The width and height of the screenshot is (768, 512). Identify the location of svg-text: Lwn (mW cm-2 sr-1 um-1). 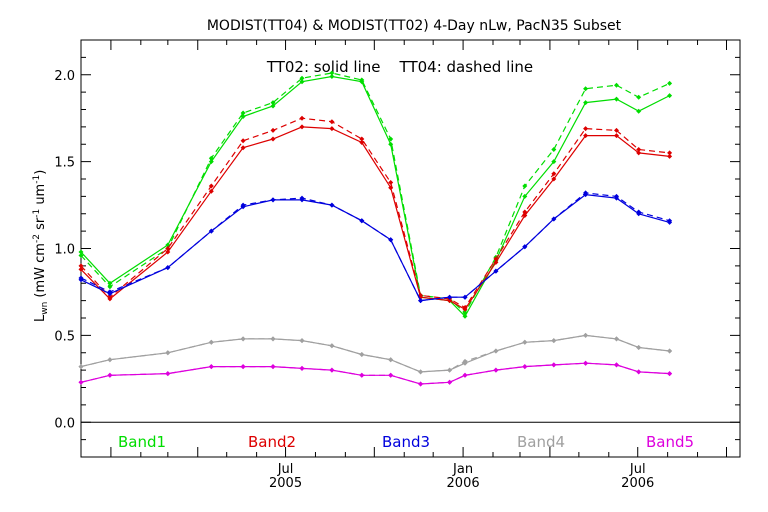
(41, 250).